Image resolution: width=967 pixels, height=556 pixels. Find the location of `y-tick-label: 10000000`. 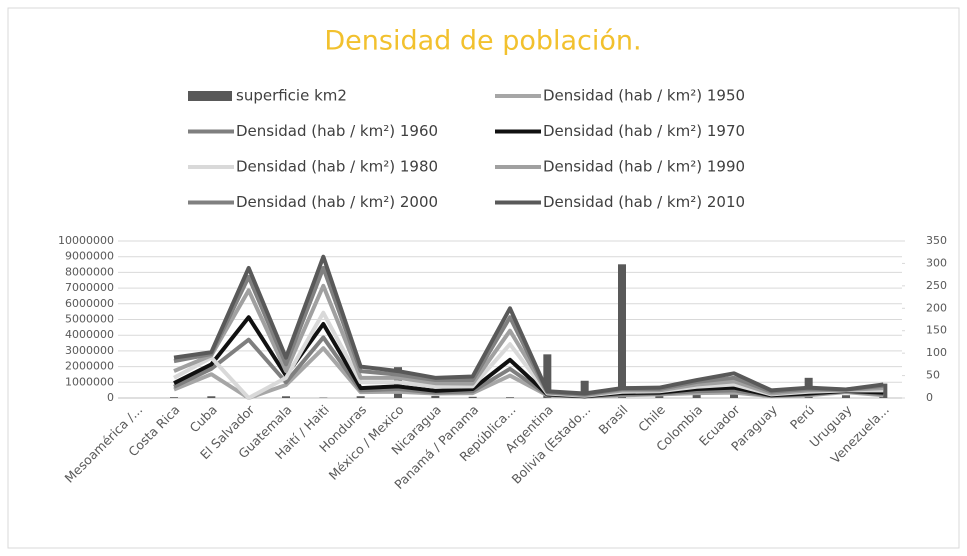

y-tick-label: 10000000 is located at coordinates (86, 240).